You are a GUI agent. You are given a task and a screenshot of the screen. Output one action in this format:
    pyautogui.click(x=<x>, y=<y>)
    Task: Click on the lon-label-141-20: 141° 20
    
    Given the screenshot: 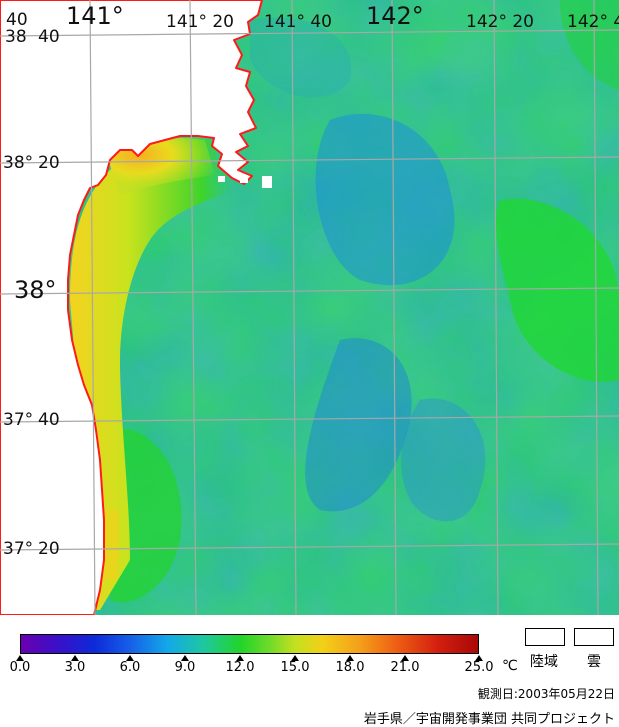 What is the action you would take?
    pyautogui.click(x=200, y=22)
    